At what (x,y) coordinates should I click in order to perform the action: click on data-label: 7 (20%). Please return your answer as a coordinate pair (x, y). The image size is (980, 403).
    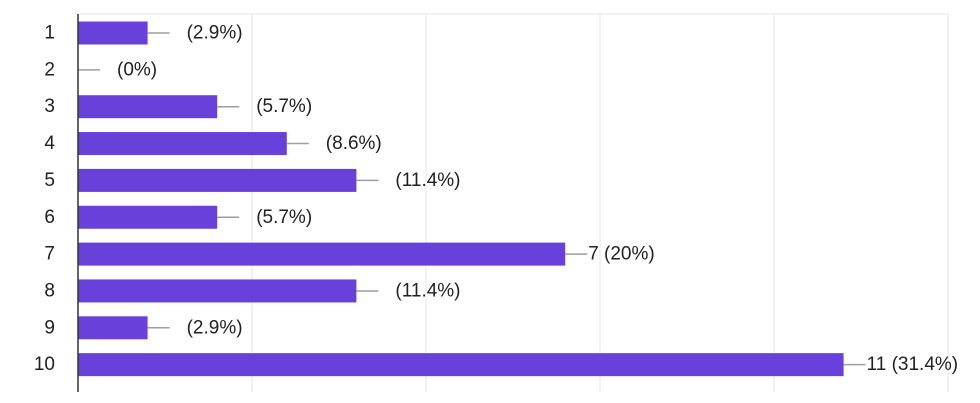
    Looking at the image, I should click on (621, 254).